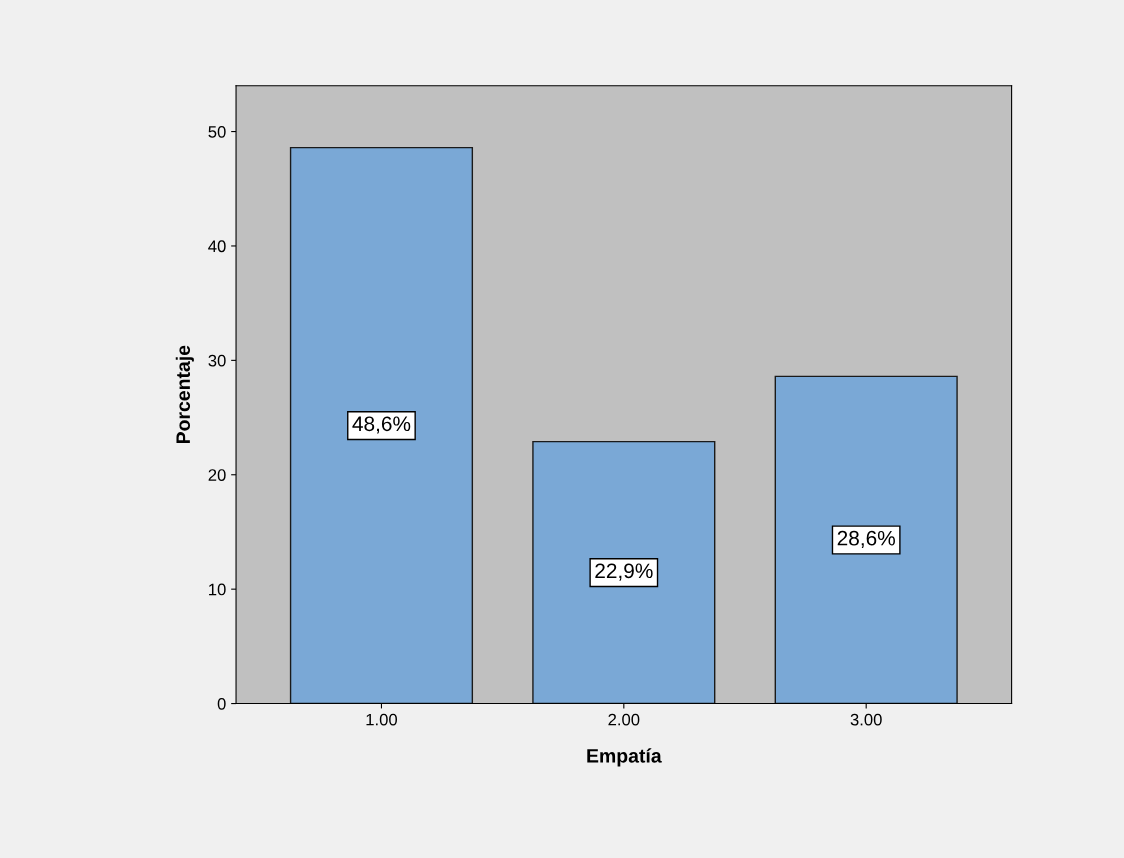 Image resolution: width=1124 pixels, height=858 pixels. I want to click on y-tick-label: 50, so click(217, 131).